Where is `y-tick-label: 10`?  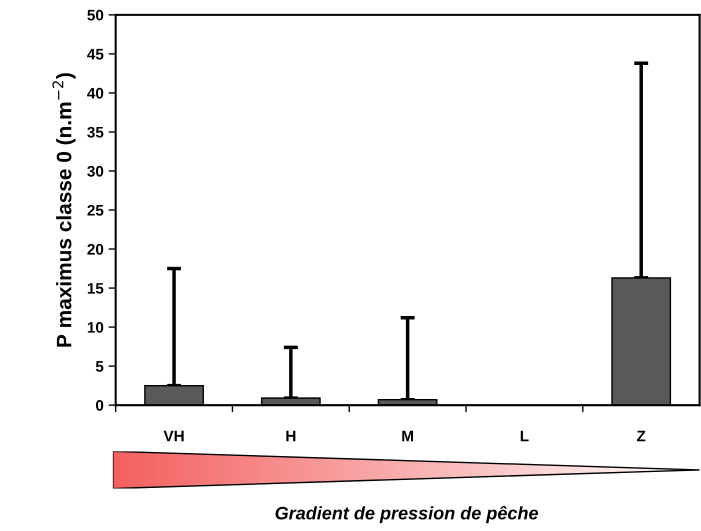
y-tick-label: 10 is located at coordinates (96, 327).